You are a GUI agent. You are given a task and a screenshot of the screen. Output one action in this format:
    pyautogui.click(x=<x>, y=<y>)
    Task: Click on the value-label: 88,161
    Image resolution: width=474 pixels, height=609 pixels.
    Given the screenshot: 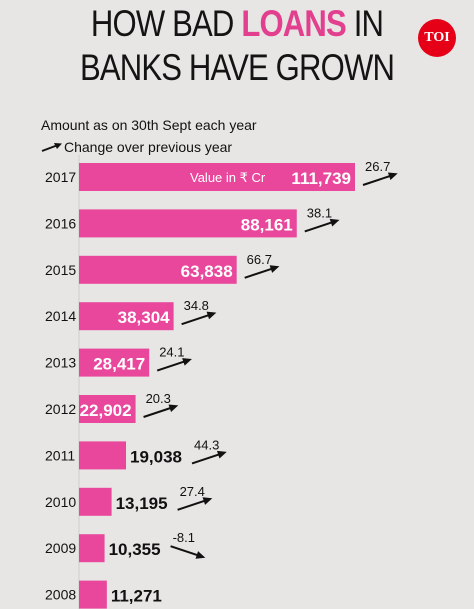 What is the action you would take?
    pyautogui.click(x=267, y=224)
    